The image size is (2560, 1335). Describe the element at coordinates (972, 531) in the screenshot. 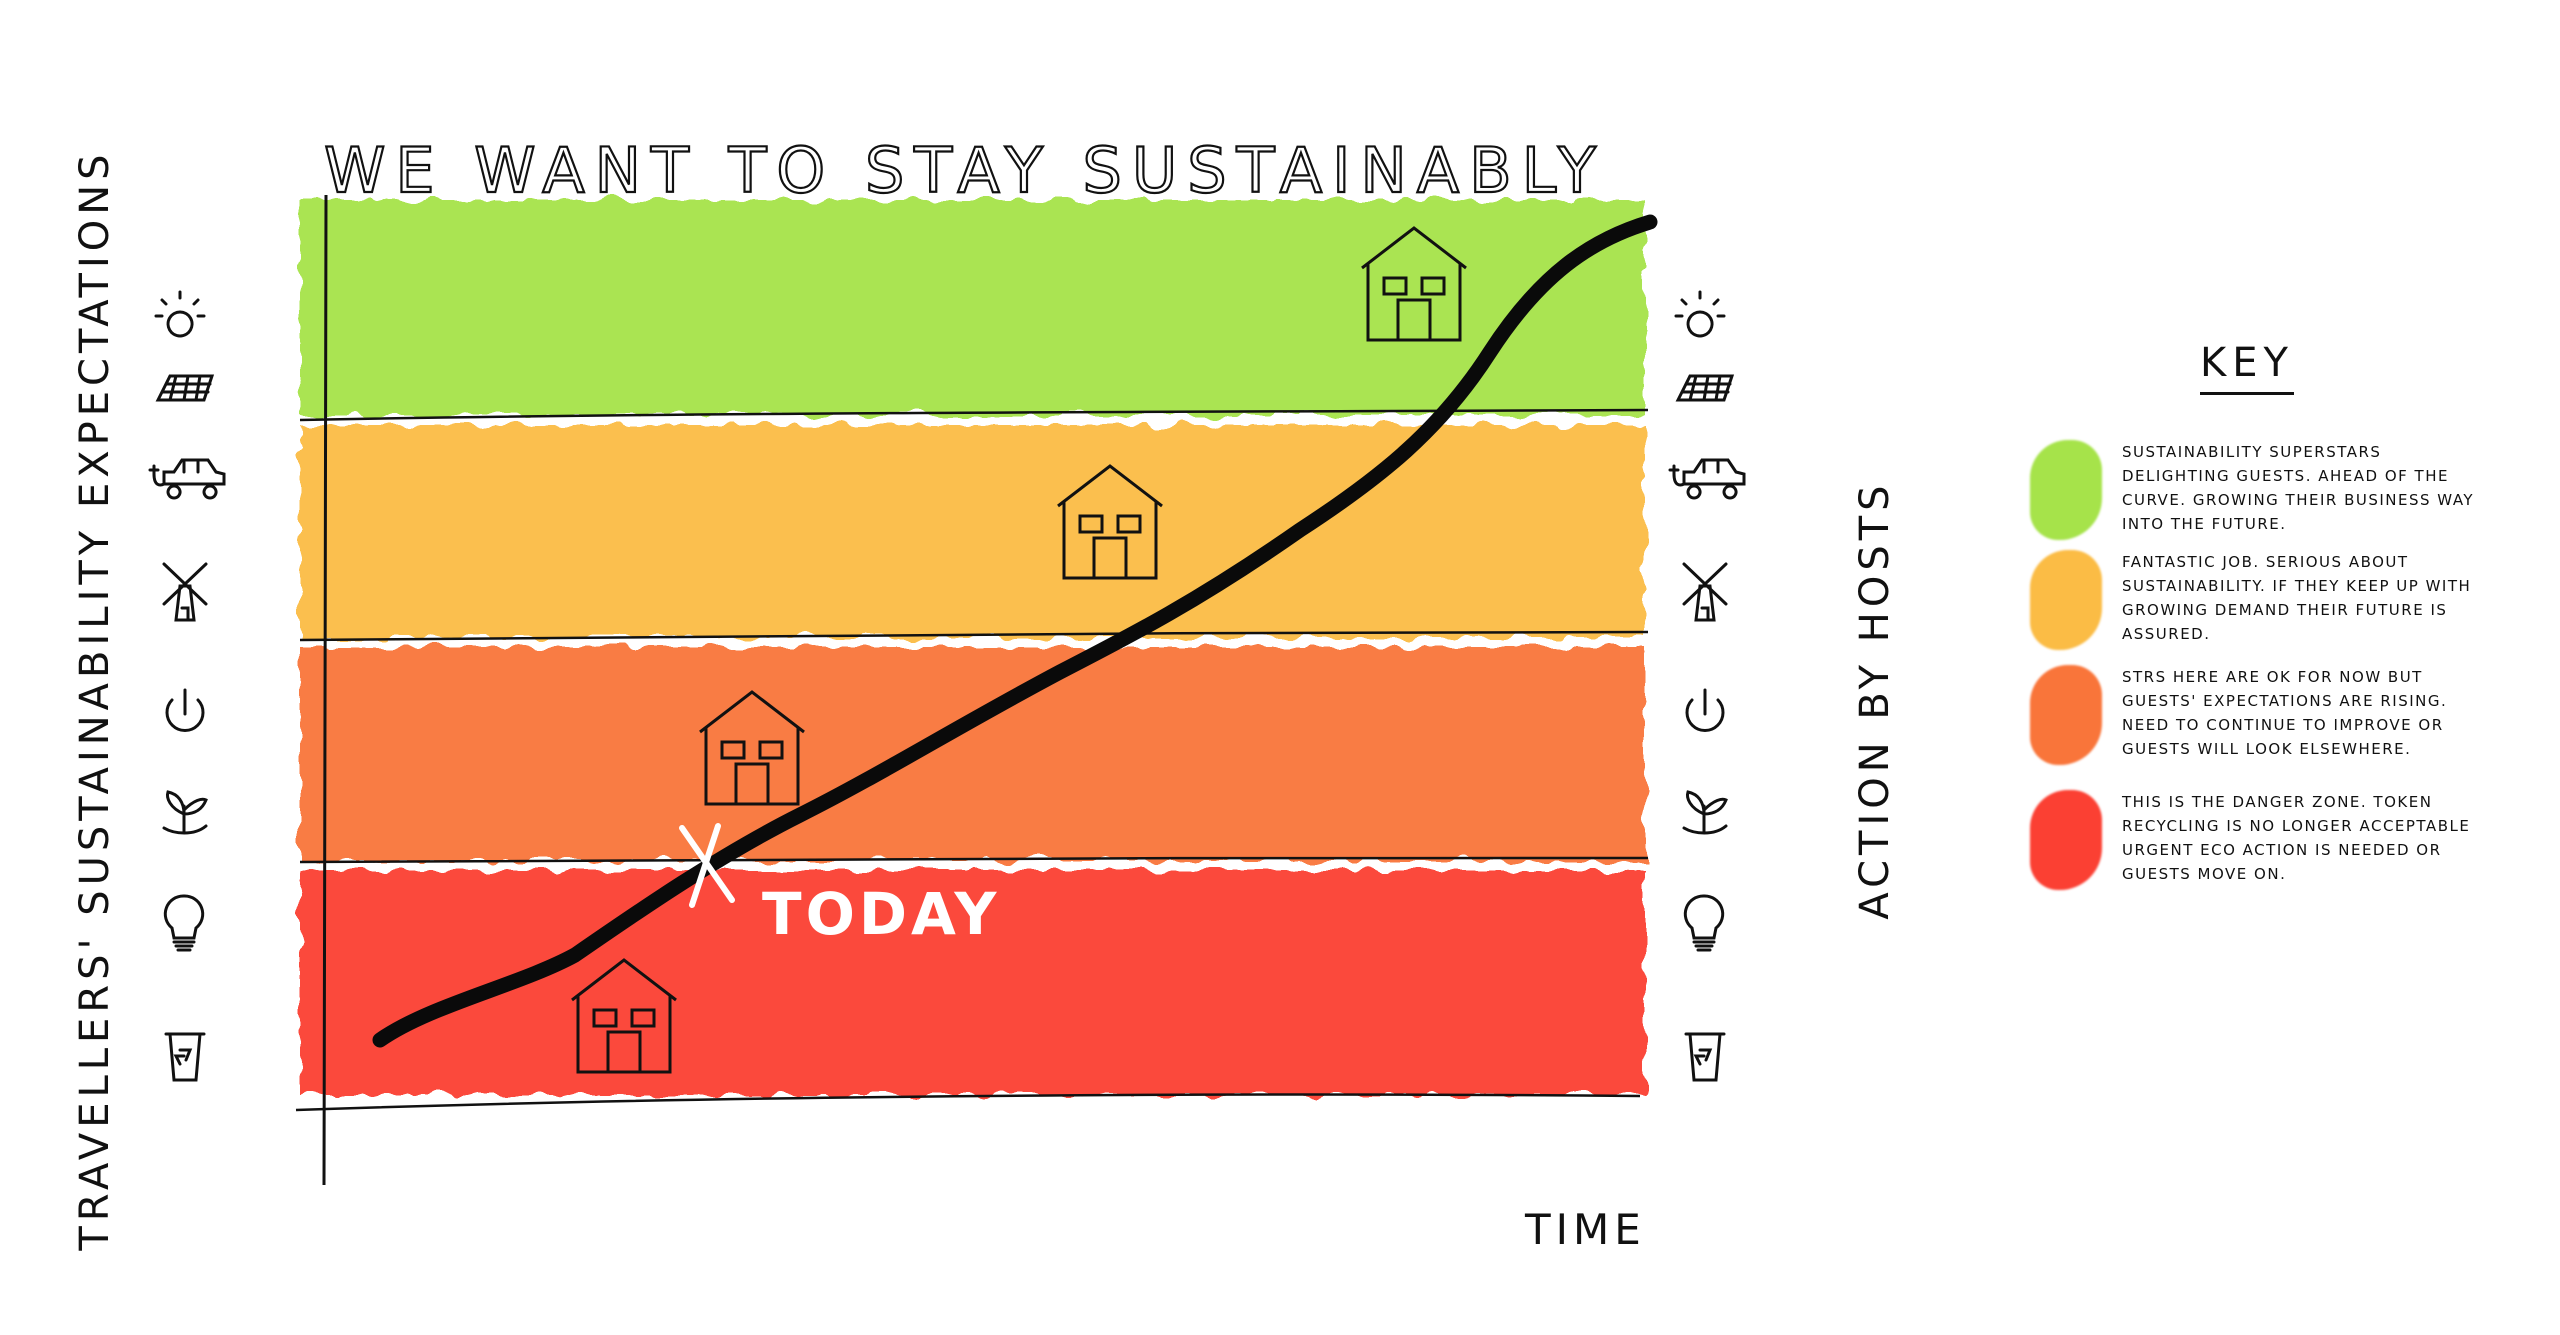

I see `band-yellow` at that location.